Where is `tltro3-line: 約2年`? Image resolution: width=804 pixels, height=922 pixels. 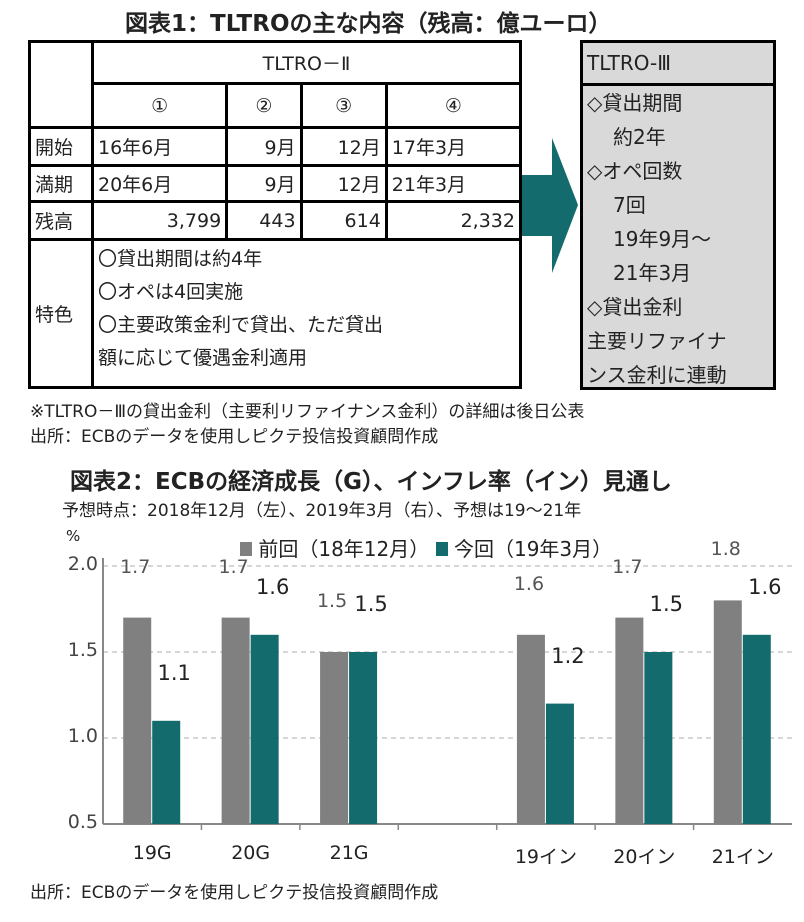
tltro3-line: 約2年 is located at coordinates (639, 137).